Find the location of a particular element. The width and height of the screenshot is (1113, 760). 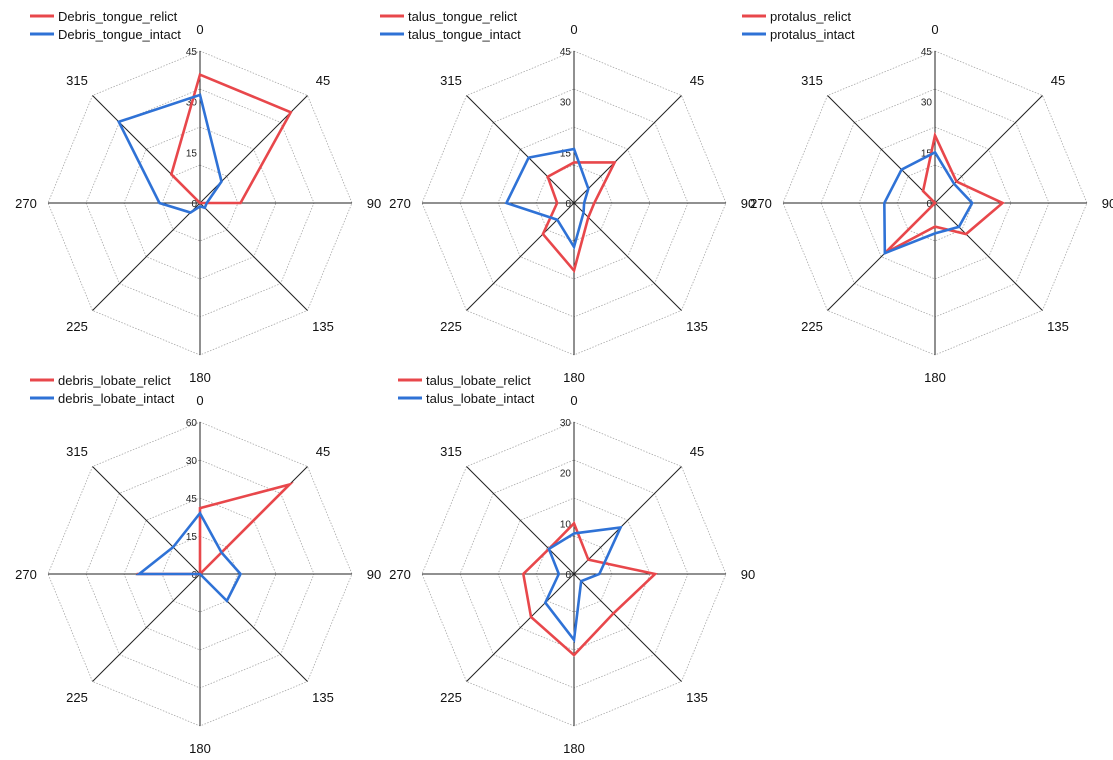

legend-label: debris_lobate_relict is located at coordinates (114, 380).